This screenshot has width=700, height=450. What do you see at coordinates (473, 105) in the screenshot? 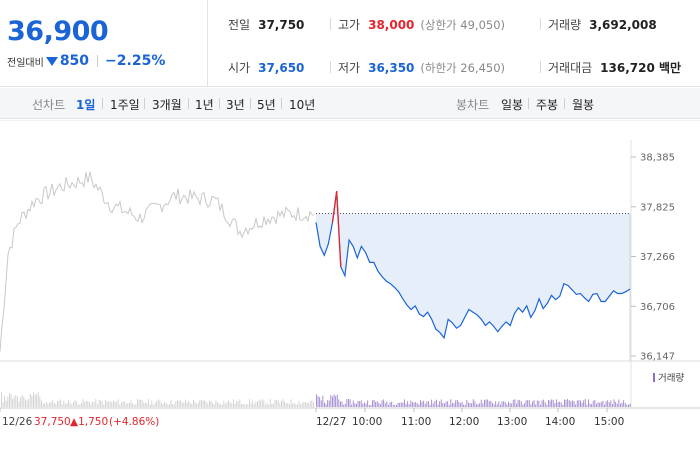
I see `candle-chart-caption: 봉차트` at bounding box center [473, 105].